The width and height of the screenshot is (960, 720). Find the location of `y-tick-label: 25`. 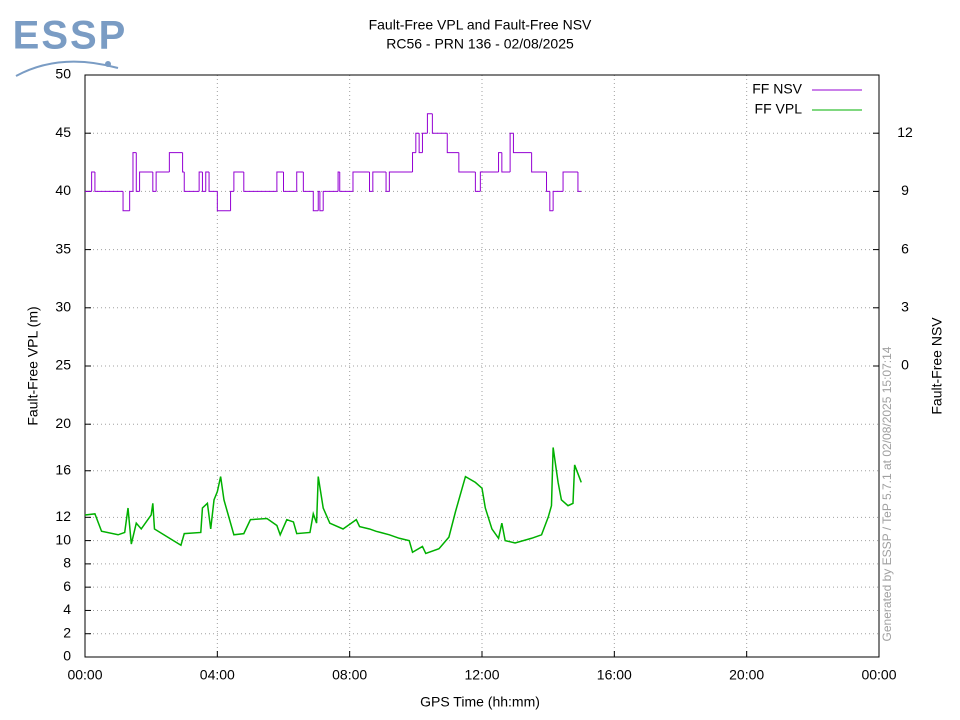

y-tick-label: 25 is located at coordinates (63, 365).